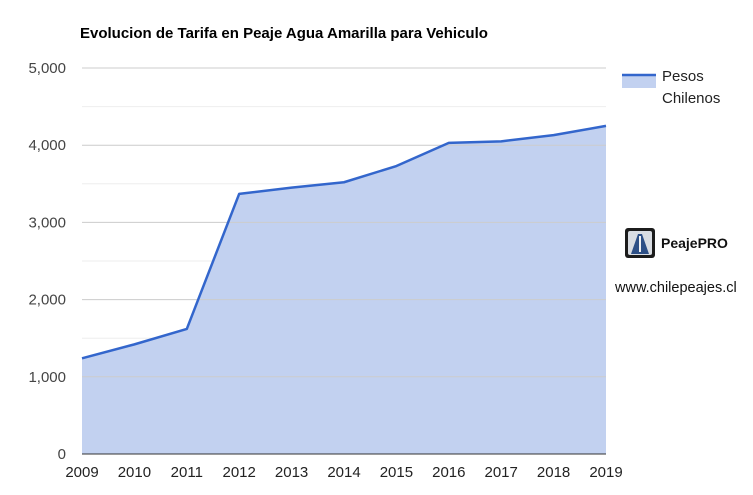  Describe the element at coordinates (47, 261) in the screenshot. I see `y-axis-ticks: 0 1,000 2,000 3,000 4,000 5,000` at that location.